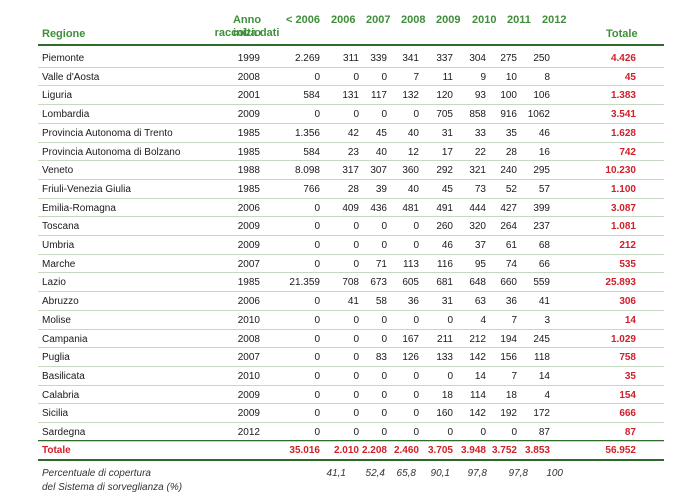  Describe the element at coordinates (508, 96) in the screenshot. I see `row-2011: 100` at that location.